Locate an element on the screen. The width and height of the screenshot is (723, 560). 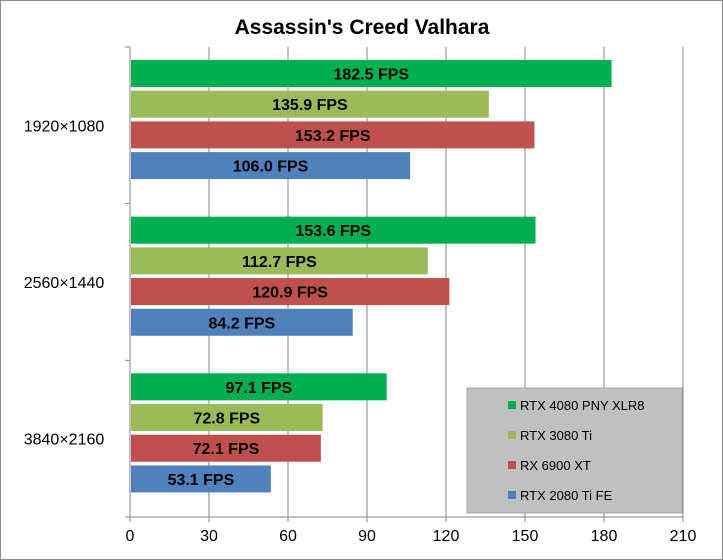
legend-label: RTX 2080 Ti FE is located at coordinates (566, 495).